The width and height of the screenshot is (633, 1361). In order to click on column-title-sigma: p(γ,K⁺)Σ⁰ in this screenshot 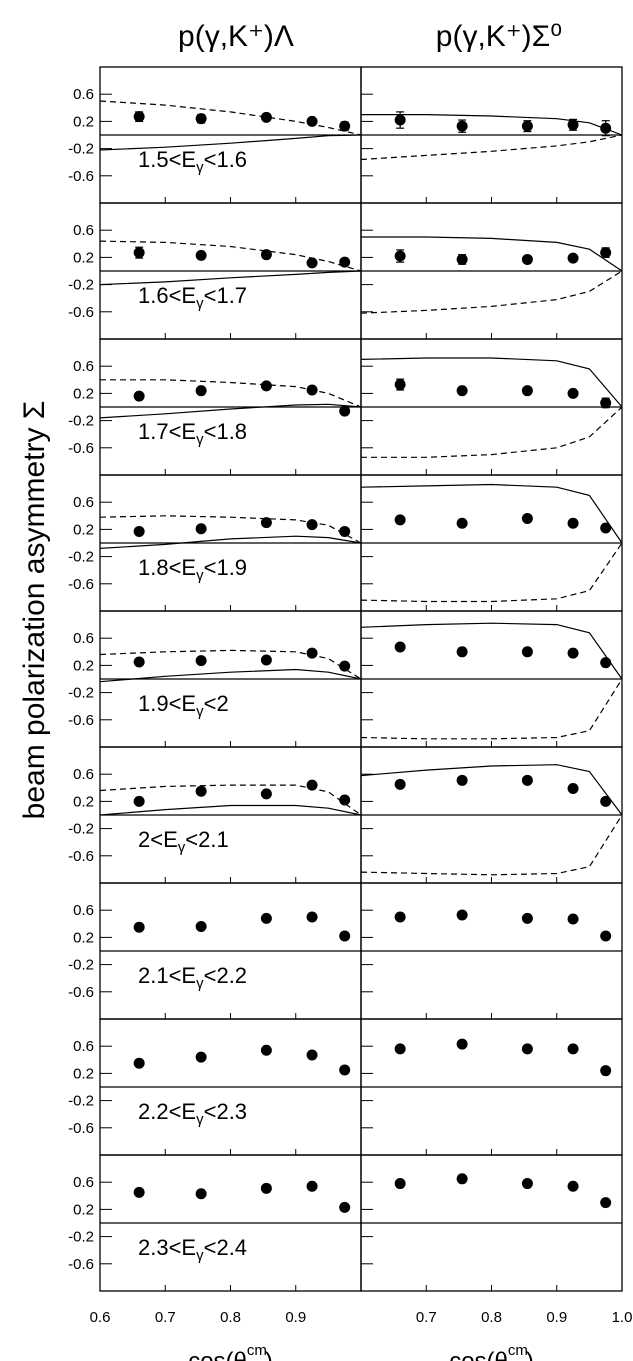, I will do `click(499, 36)`.